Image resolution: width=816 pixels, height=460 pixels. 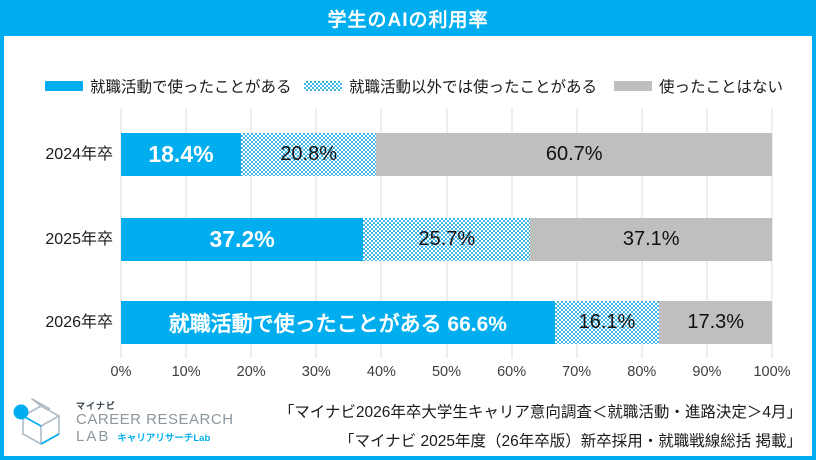 What do you see at coordinates (191, 87) in the screenshot?
I see `legend-label: 就職活動で使ったことがある` at bounding box center [191, 87].